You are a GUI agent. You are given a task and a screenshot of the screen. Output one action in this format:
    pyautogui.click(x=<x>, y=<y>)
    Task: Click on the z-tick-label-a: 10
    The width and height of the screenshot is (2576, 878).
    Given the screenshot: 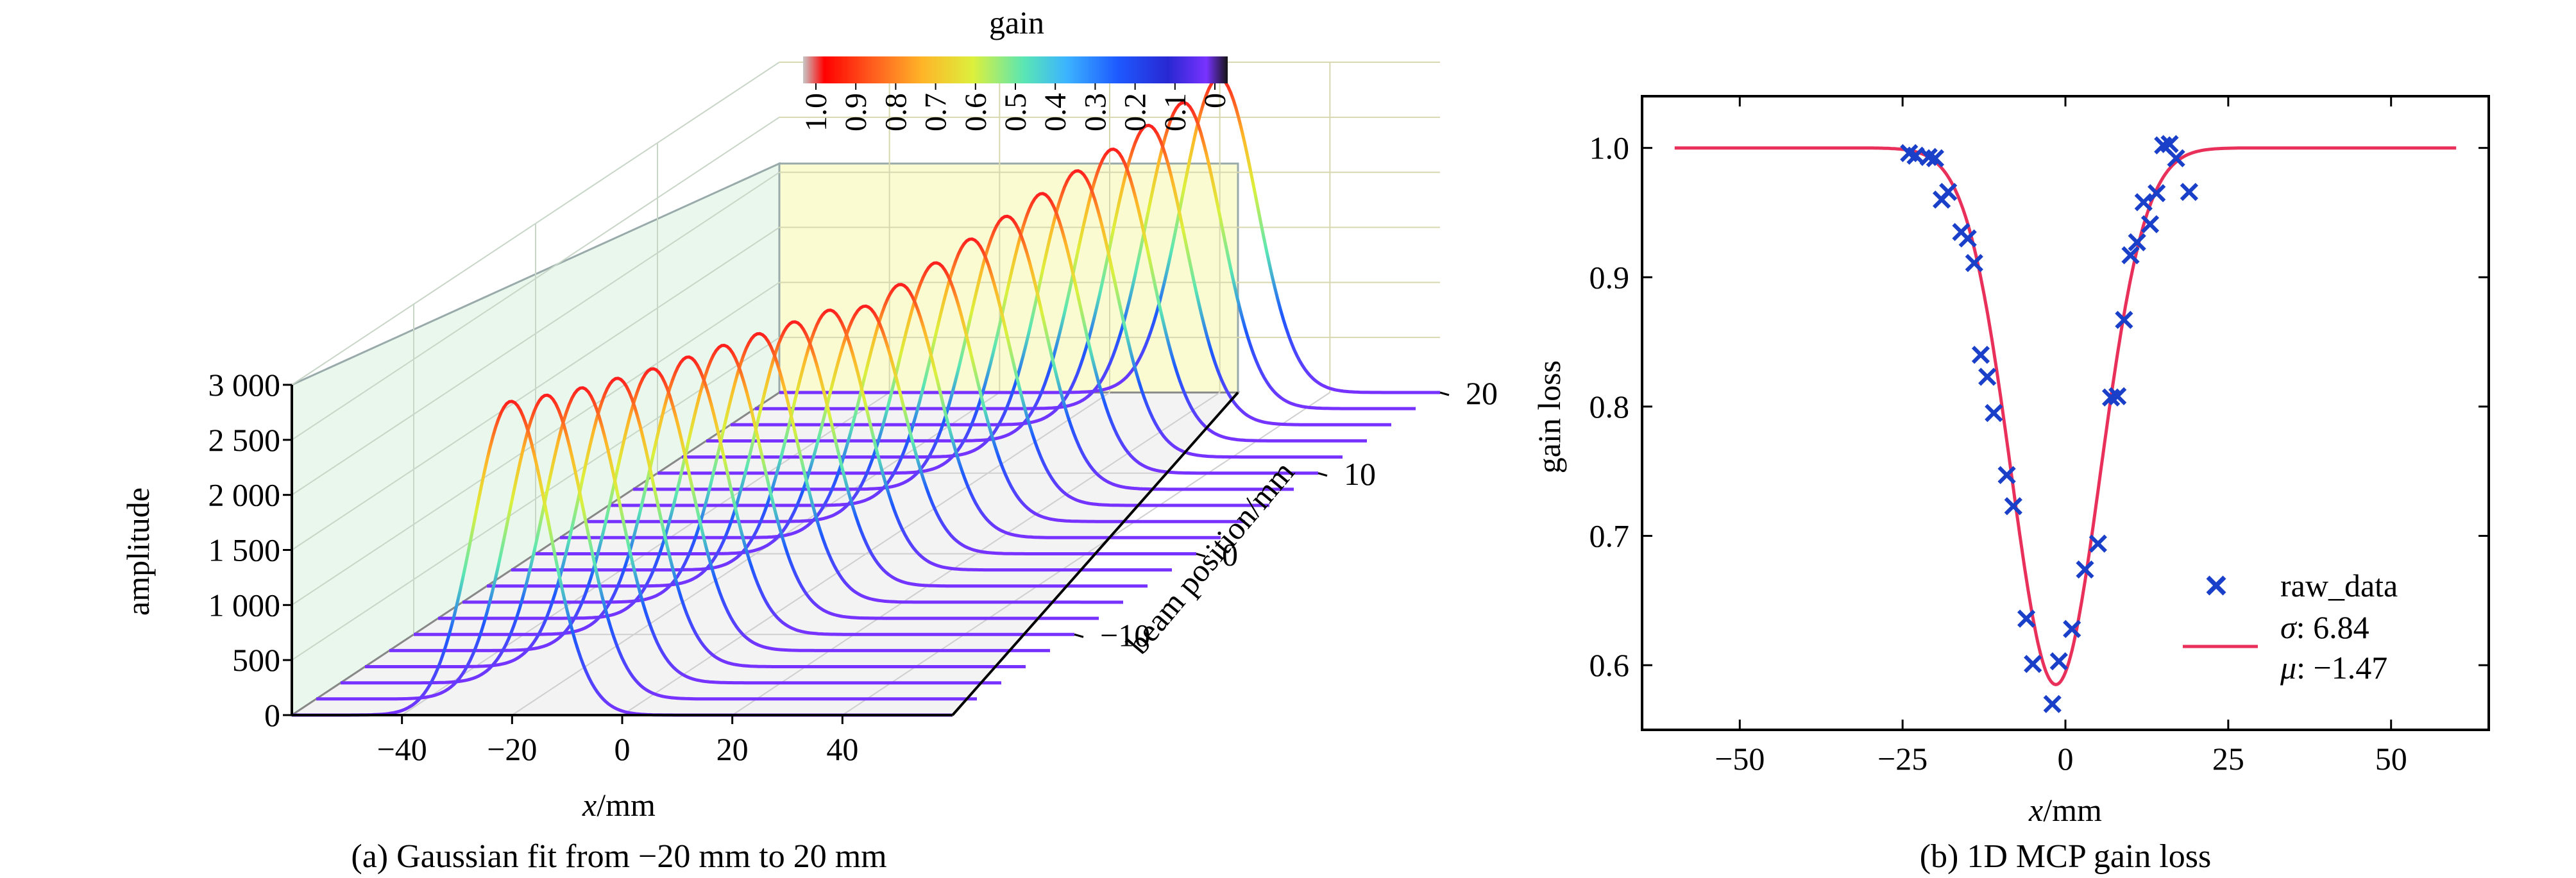 What is the action you would take?
    pyautogui.click(x=1360, y=474)
    